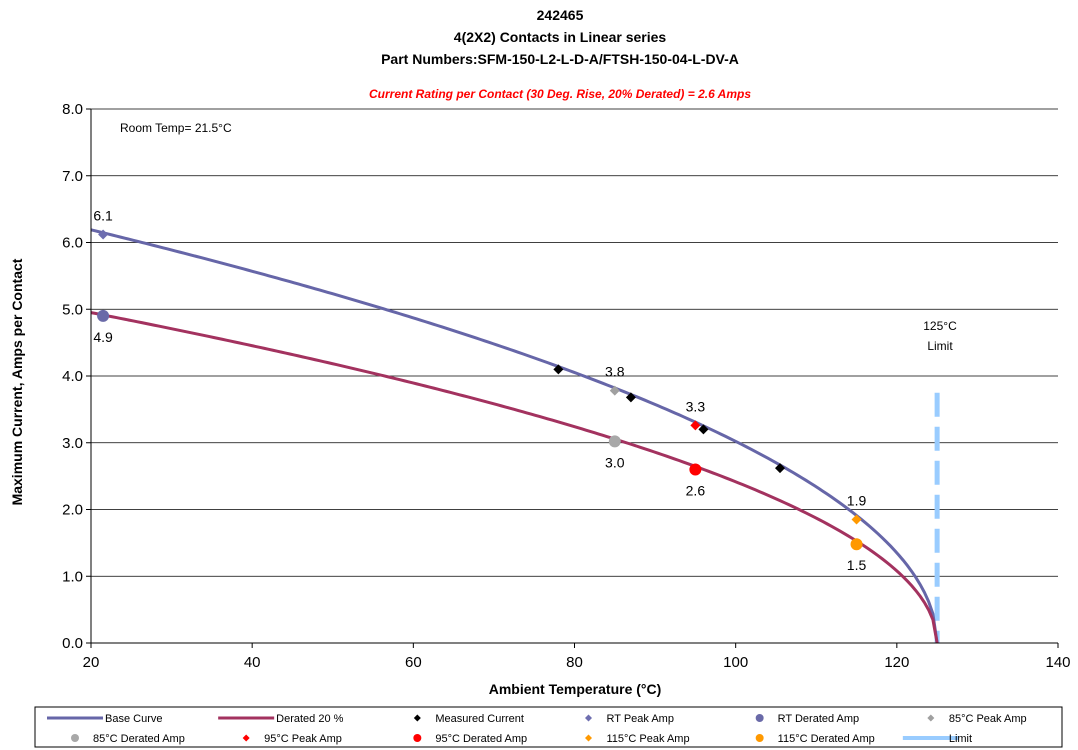  I want to click on marker-rt-peak-amp, so click(103, 234).